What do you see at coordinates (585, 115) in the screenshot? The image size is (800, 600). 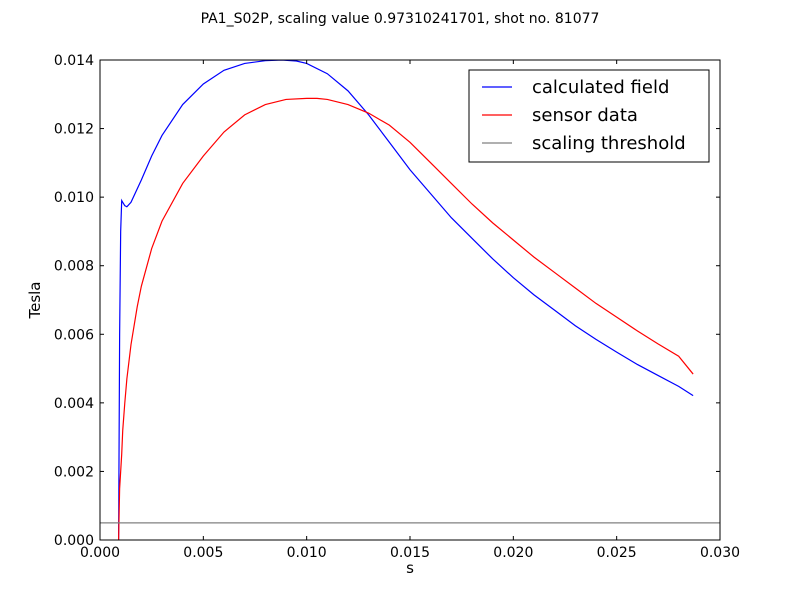 I see `legend-label: sensor data` at bounding box center [585, 115].